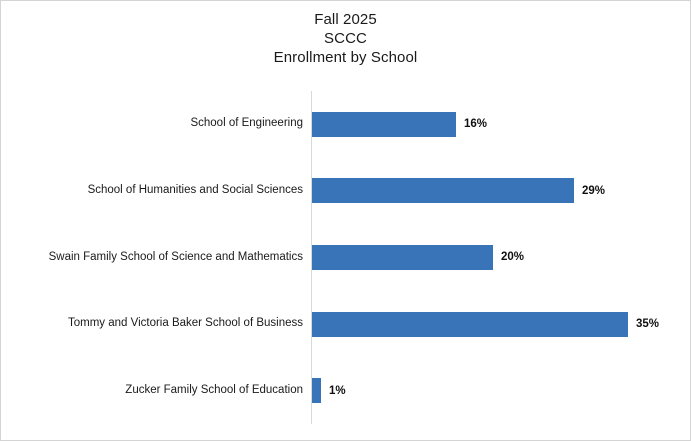 This screenshot has width=691, height=441. I want to click on chart-title: Fall 2025 SCCC Enrollment by School, so click(345, 38).